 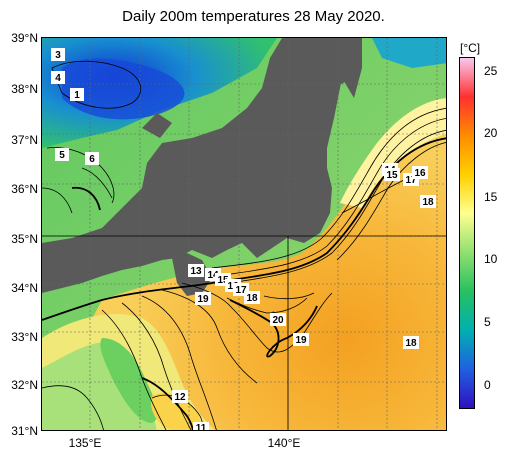 What do you see at coordinates (491, 259) in the screenshot?
I see `colorbar-tick-10: 10` at bounding box center [491, 259].